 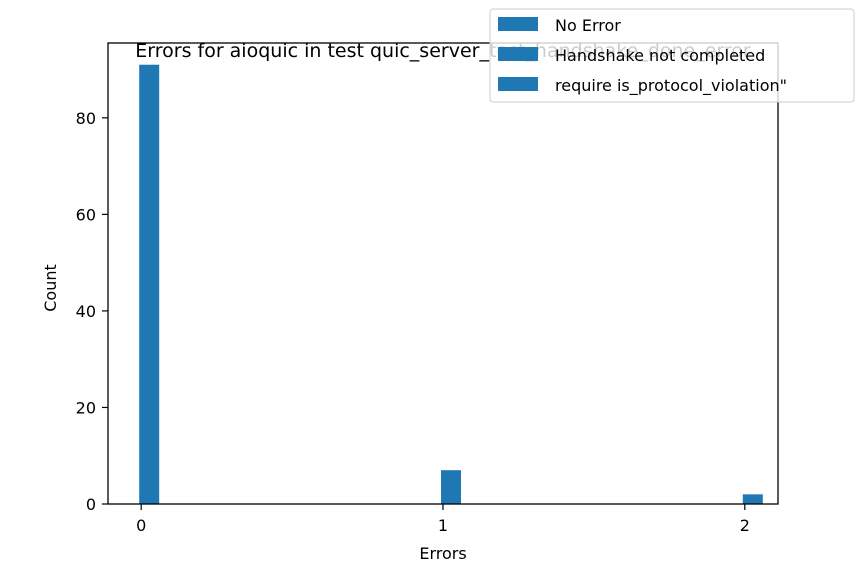 I want to click on y-tick-label: 0, so click(x=91, y=504).